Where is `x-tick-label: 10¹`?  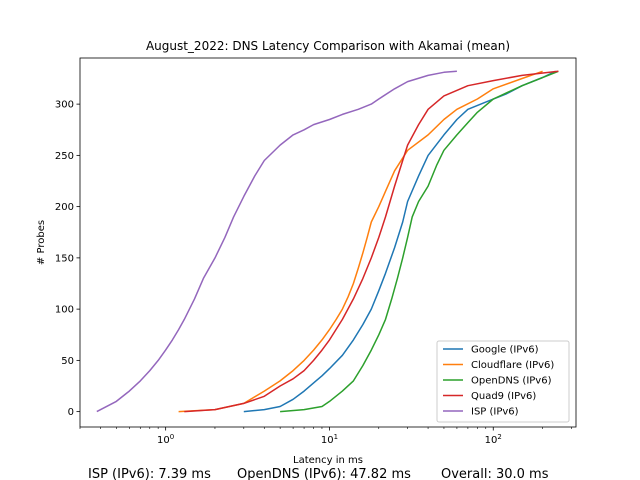 x-tick-label: 10¹ is located at coordinates (329, 439).